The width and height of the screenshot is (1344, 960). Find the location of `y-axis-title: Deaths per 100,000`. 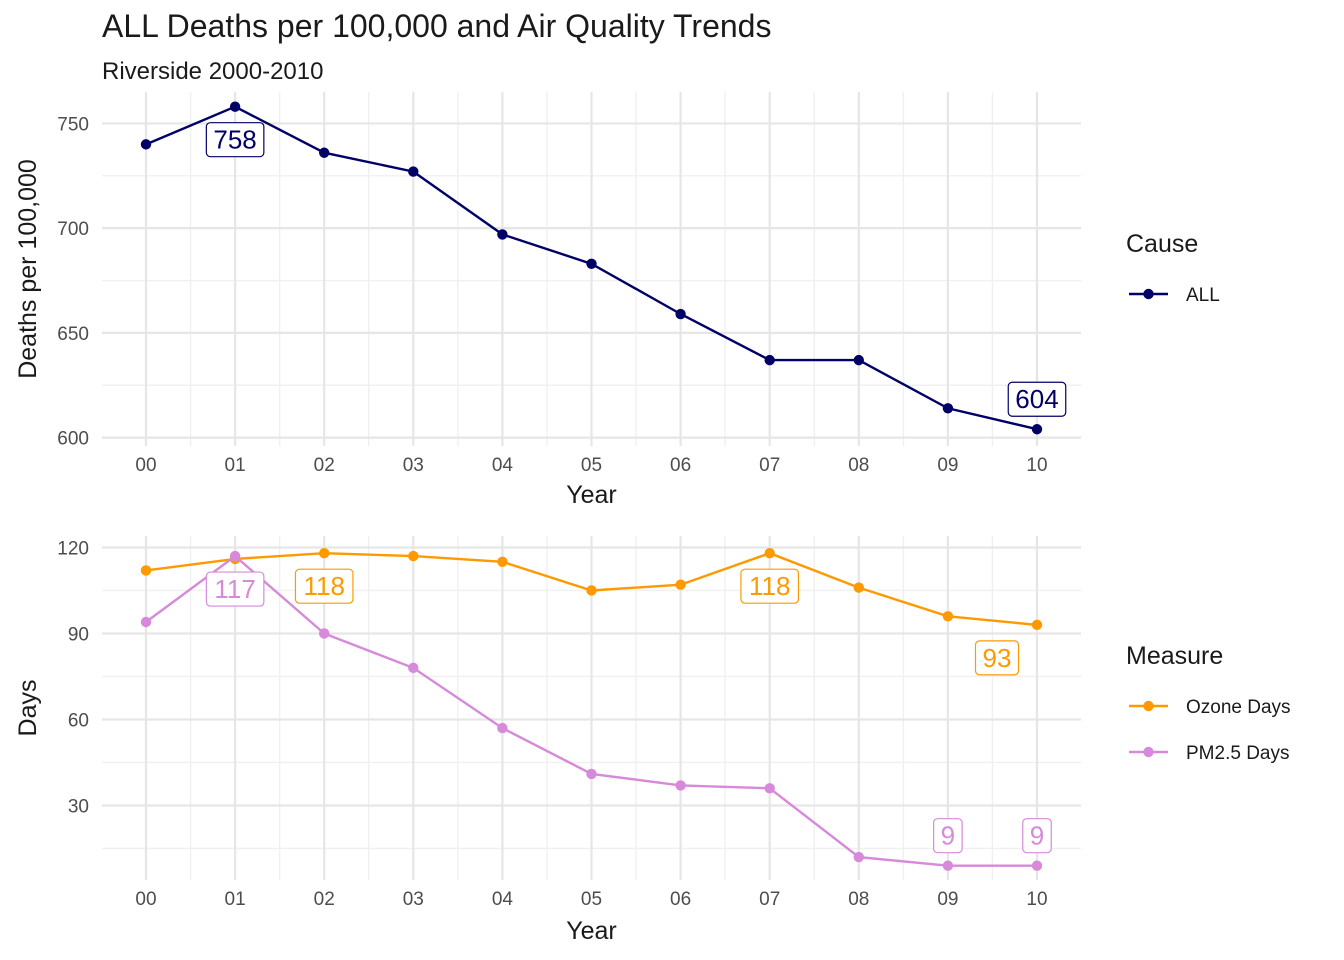

y-axis-title: Deaths per 100,000 is located at coordinates (28, 269).